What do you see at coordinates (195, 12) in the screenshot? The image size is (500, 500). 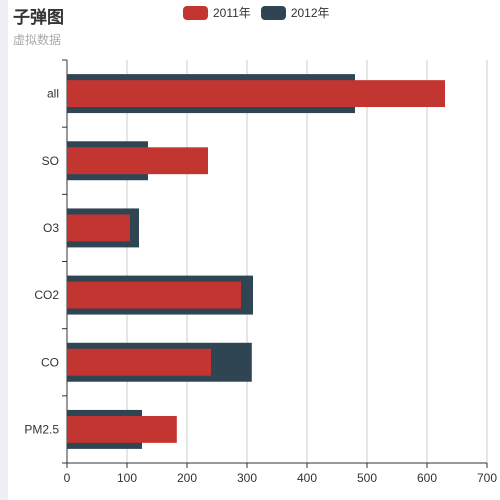 I see `legend-swatch-2011` at bounding box center [195, 12].